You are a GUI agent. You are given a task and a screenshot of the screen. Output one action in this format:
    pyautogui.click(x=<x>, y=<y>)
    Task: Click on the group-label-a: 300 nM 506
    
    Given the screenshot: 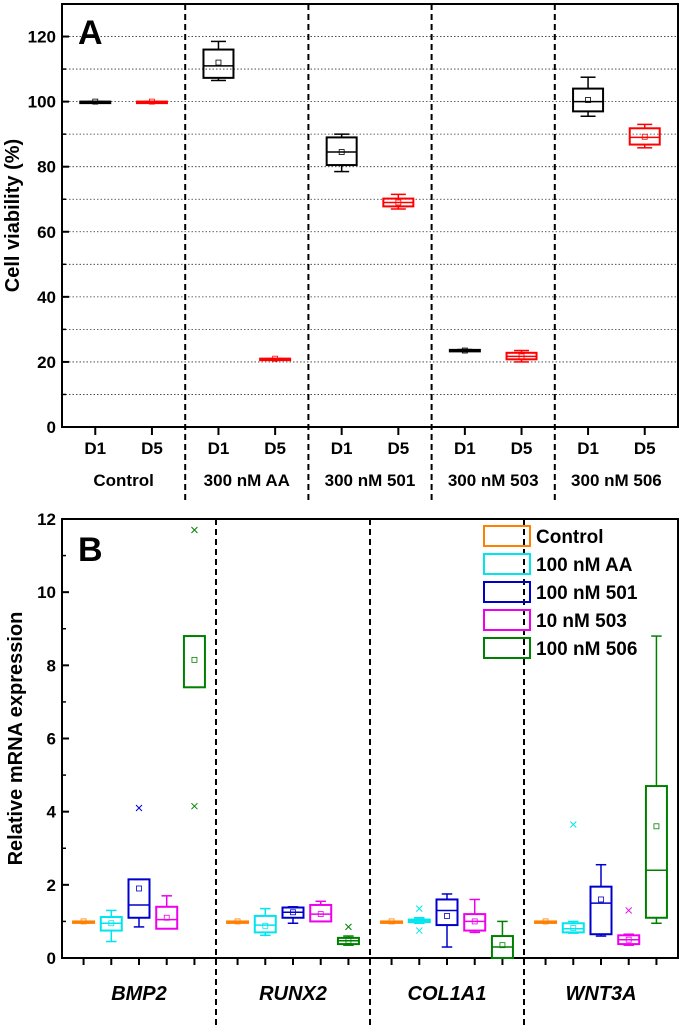 What is the action you would take?
    pyautogui.click(x=616, y=480)
    